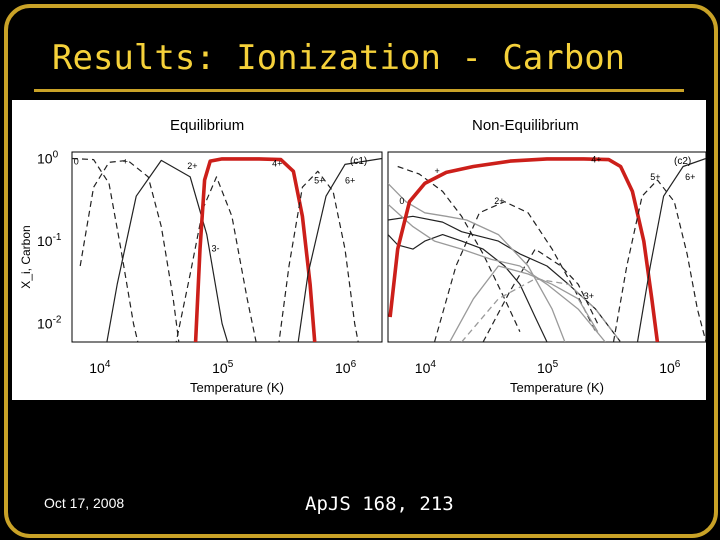 The image size is (720, 540). What do you see at coordinates (589, 296) in the screenshot?
I see `ion-label: 3+` at bounding box center [589, 296].